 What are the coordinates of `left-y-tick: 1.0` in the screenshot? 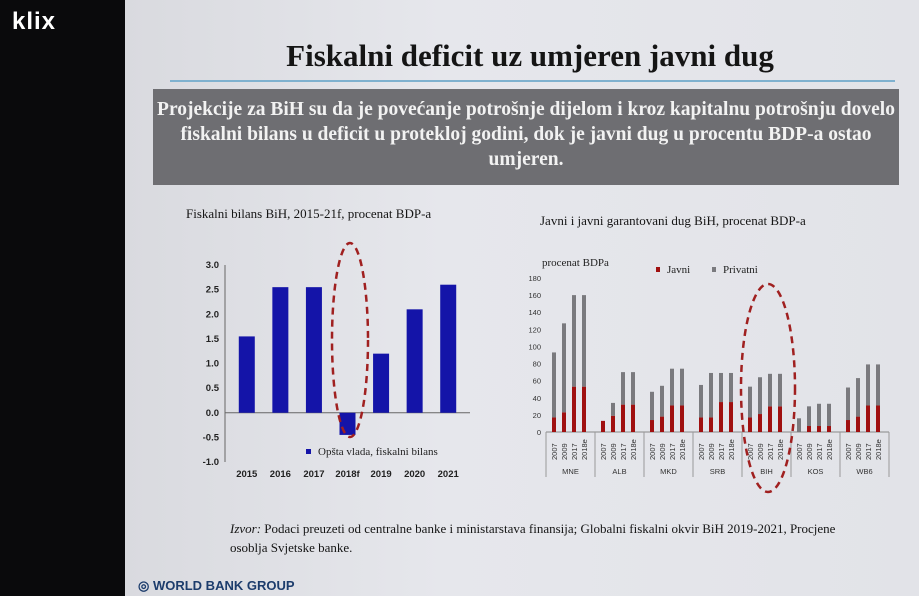 It's located at (212, 364).